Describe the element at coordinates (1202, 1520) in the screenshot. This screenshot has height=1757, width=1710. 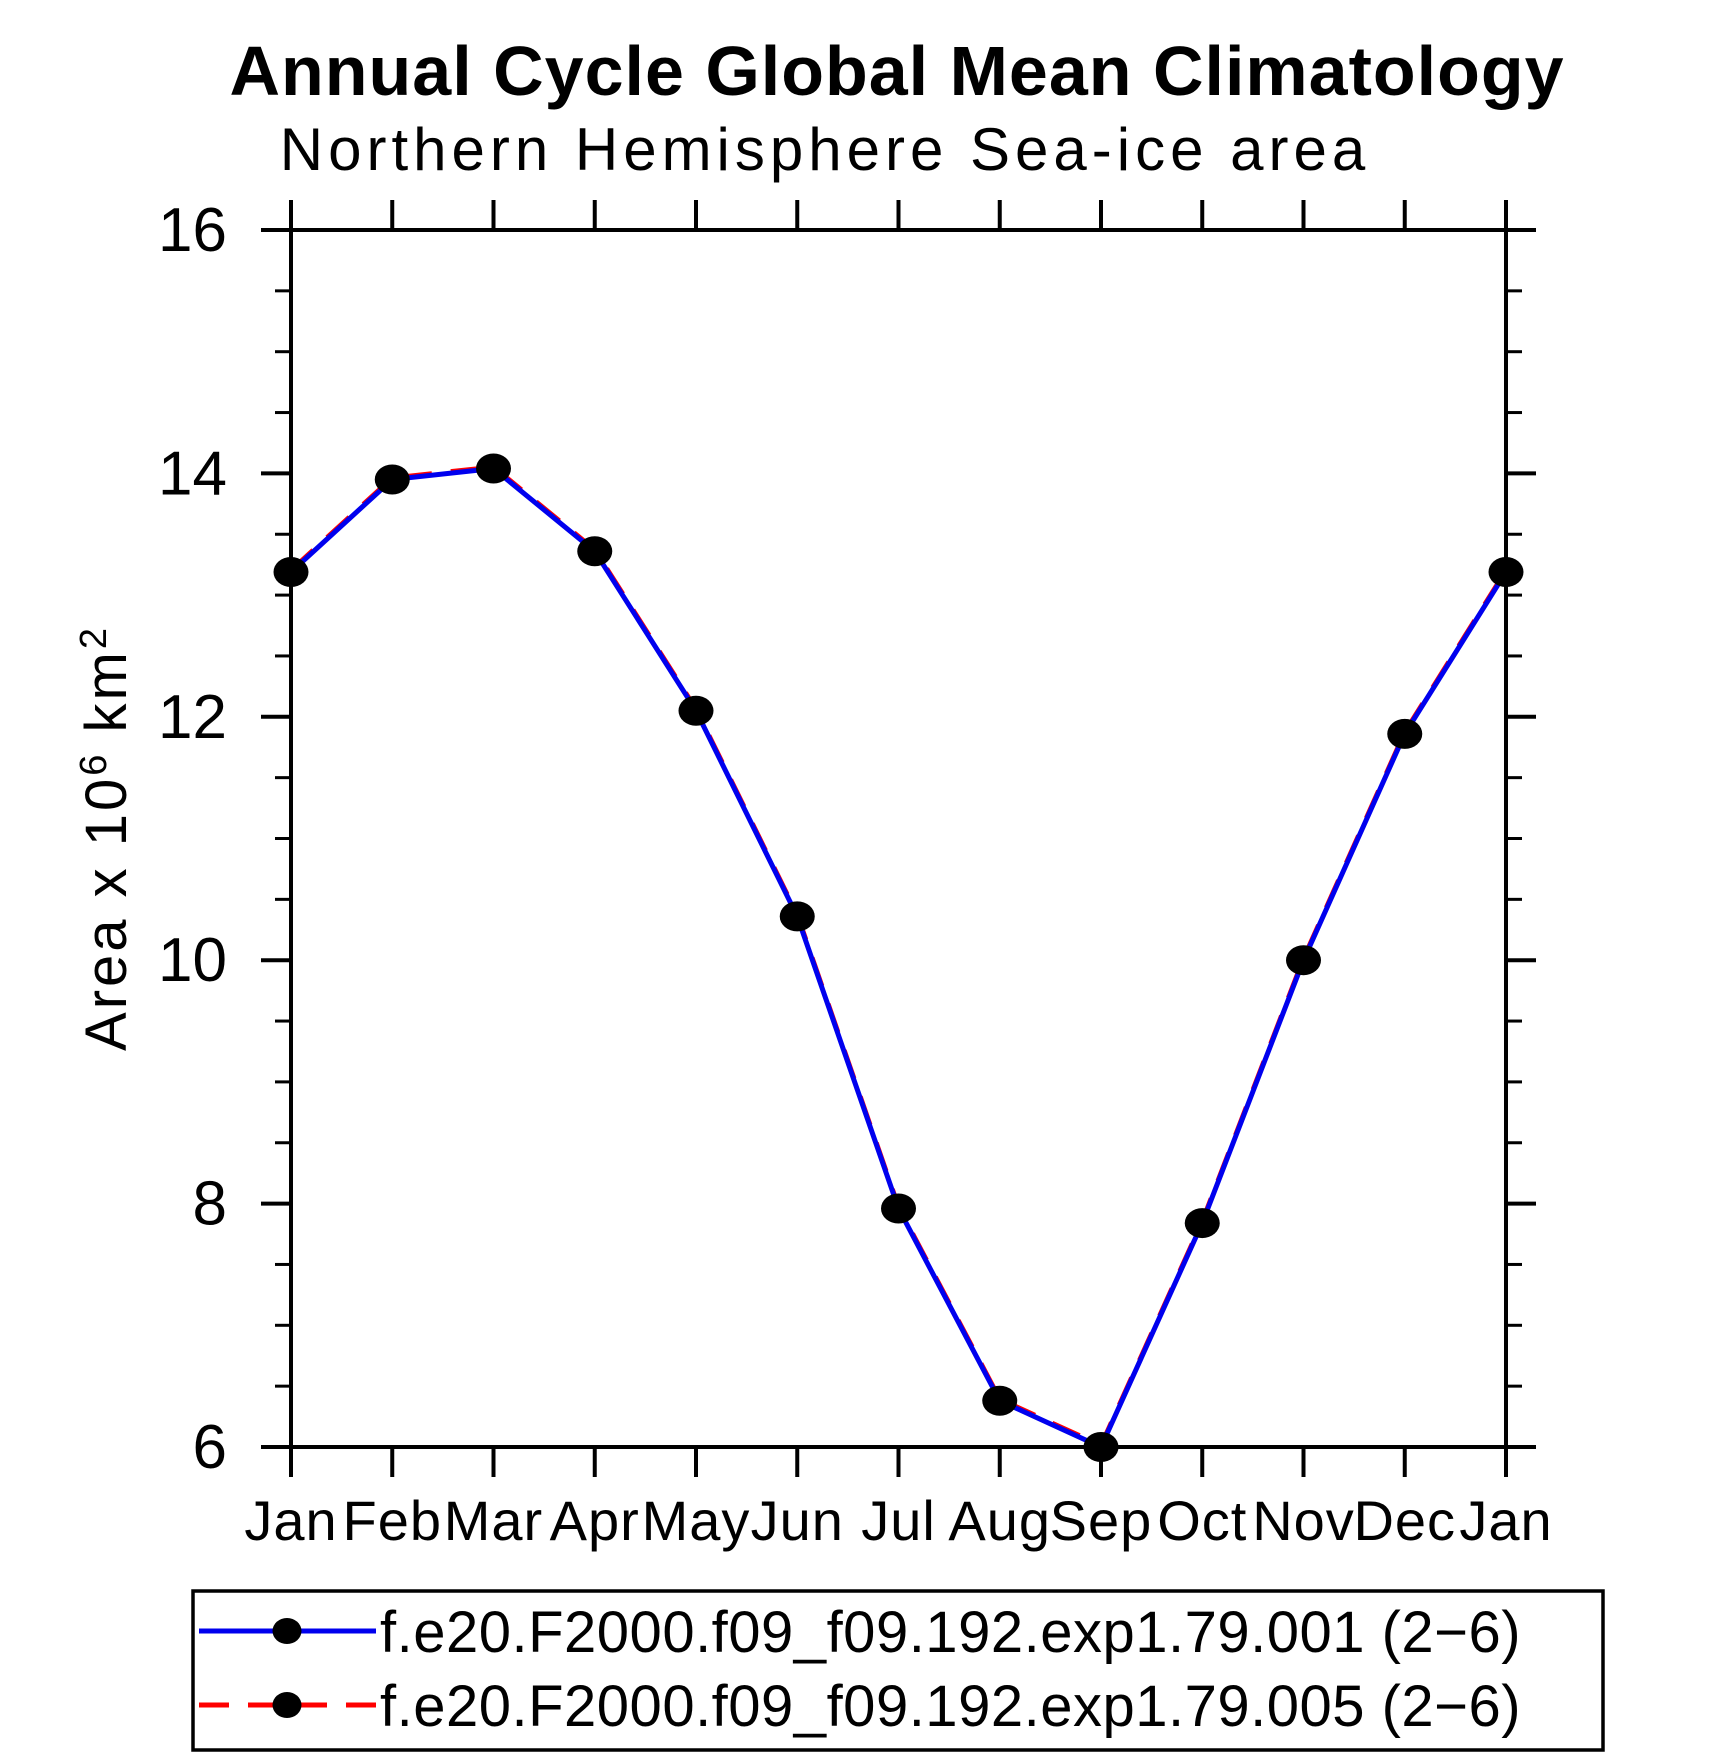
I see `x-tick-label: Oct` at that location.